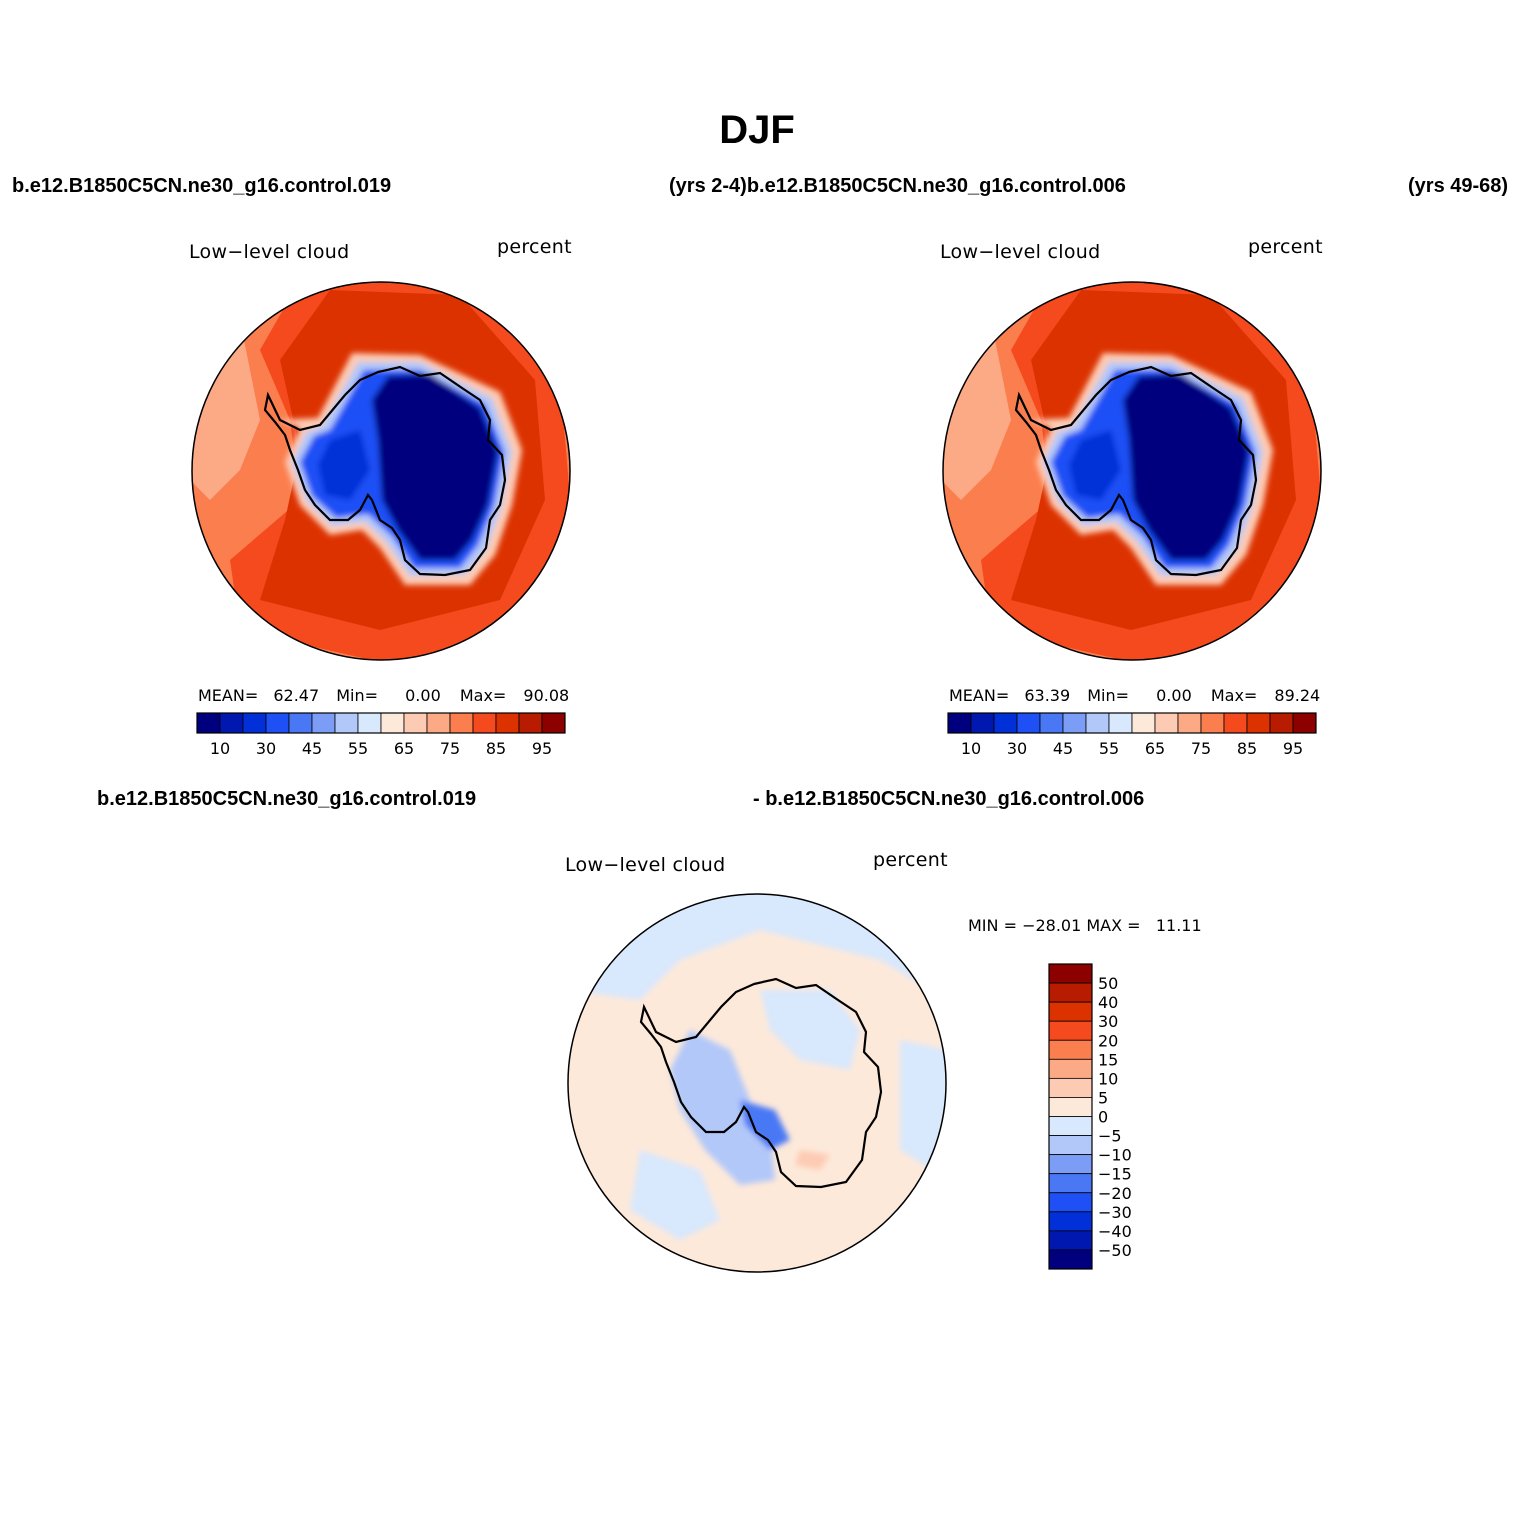  Describe the element at coordinates (1110, 1136) in the screenshot. I see `diff-colorbar-tick-label: −5` at that location.